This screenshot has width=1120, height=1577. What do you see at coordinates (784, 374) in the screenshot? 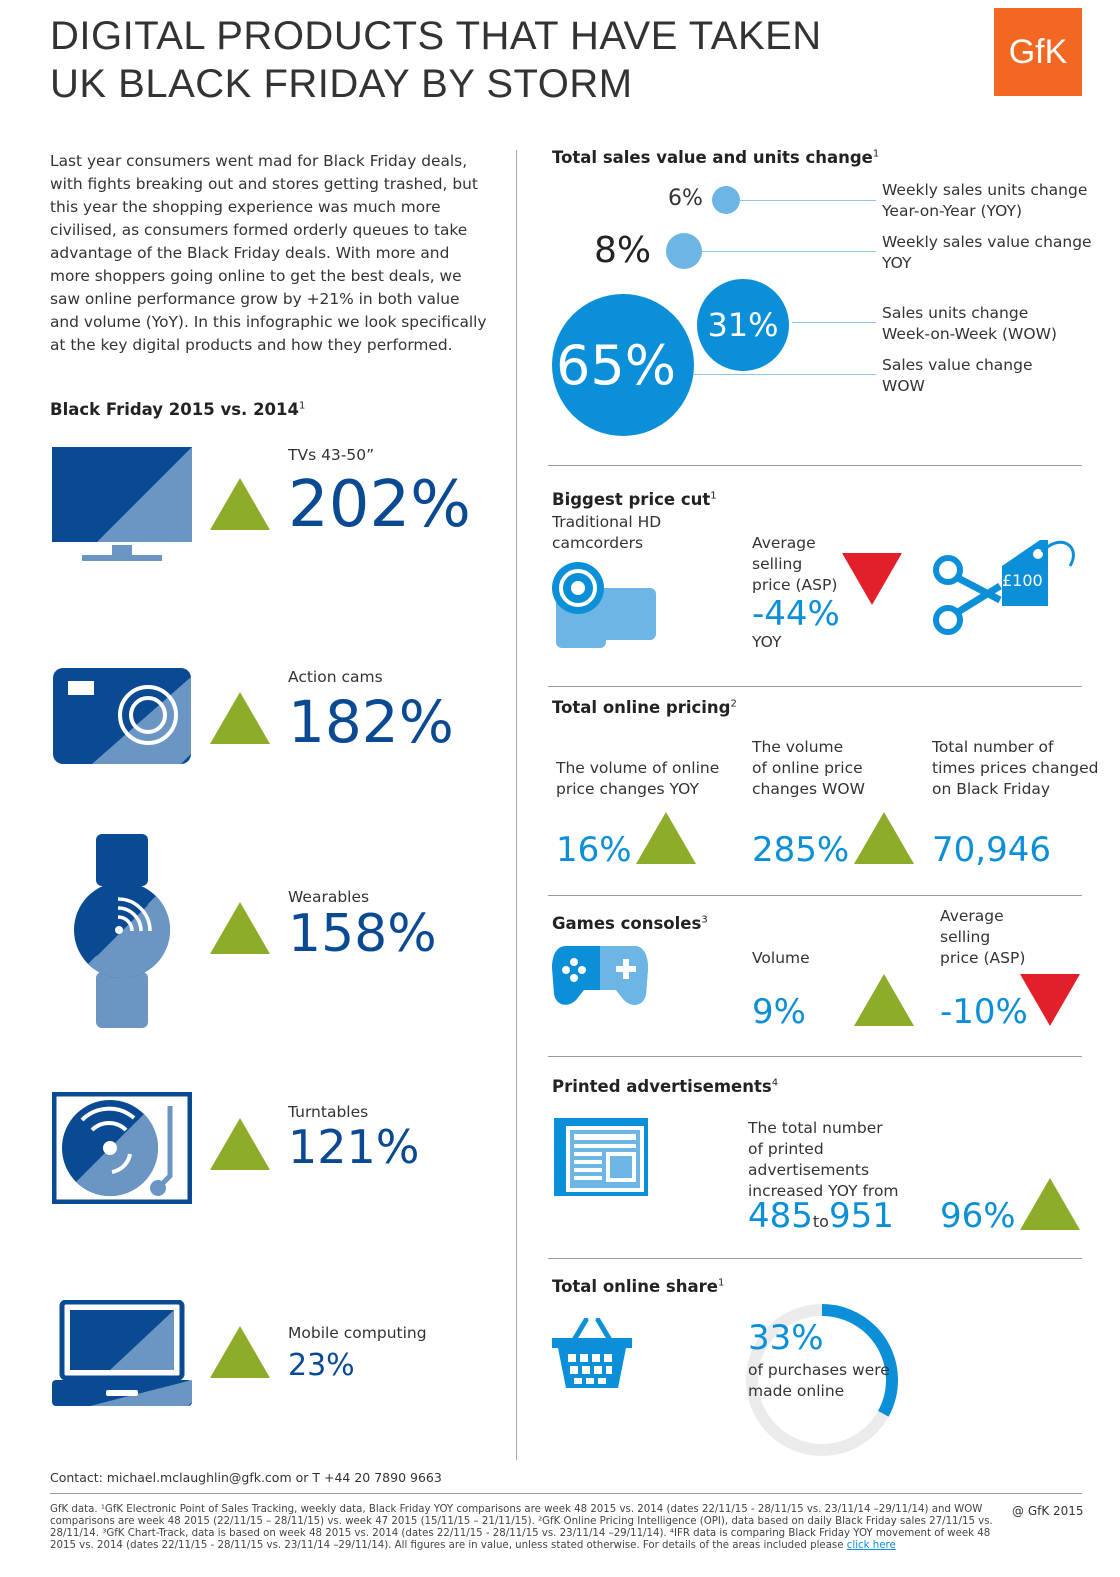
I see `leader-line-value-wow` at bounding box center [784, 374].